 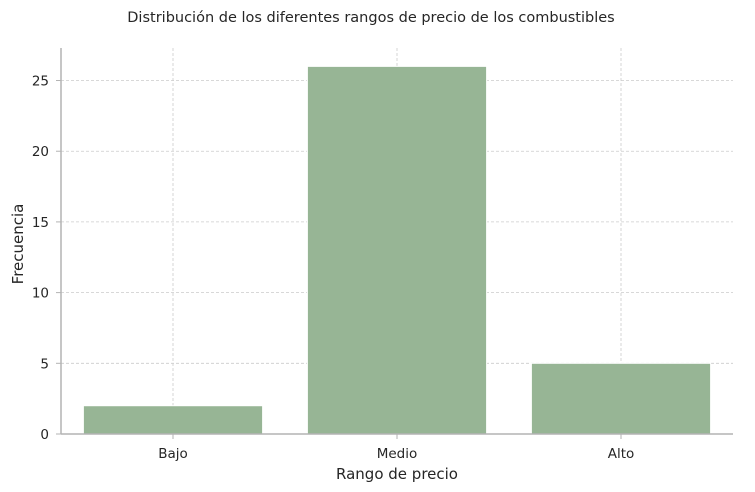 What do you see at coordinates (40, 223) in the screenshot?
I see `y-tick-label: 15` at bounding box center [40, 223].